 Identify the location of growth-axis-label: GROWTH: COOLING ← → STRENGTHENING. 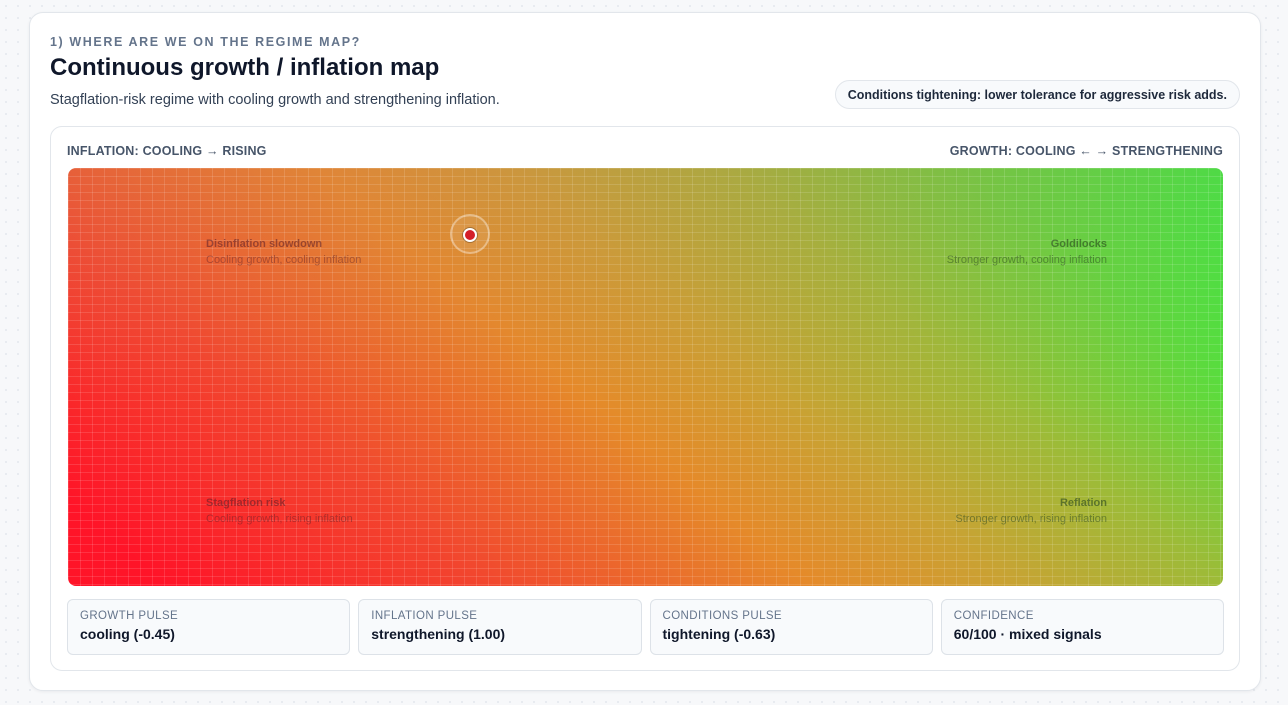
(1086, 151).